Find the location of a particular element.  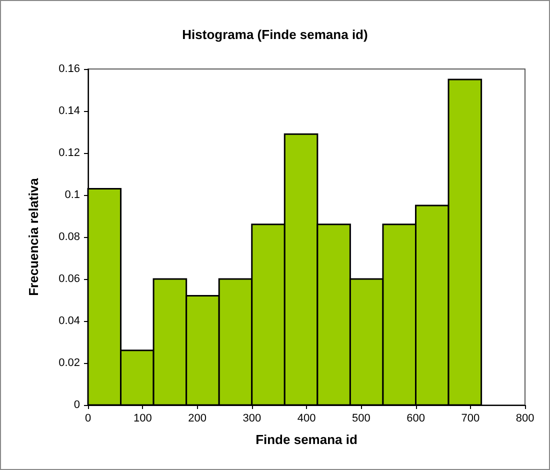

y-tick-label: 0.08 is located at coordinates (69, 237).